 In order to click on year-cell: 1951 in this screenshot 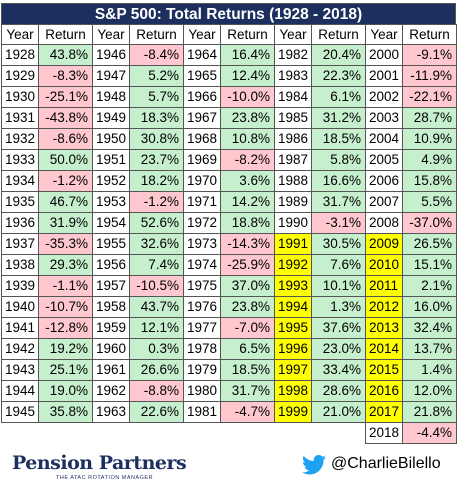, I will do `click(111, 160)`.